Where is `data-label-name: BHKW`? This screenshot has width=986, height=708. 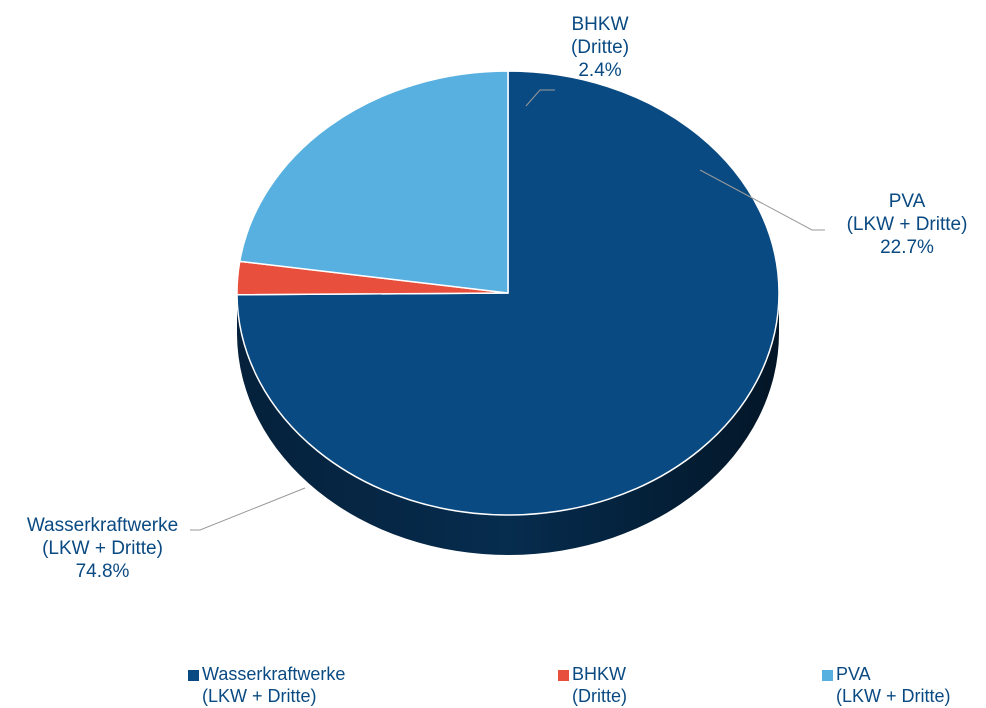
data-label-name: BHKW is located at coordinates (600, 24).